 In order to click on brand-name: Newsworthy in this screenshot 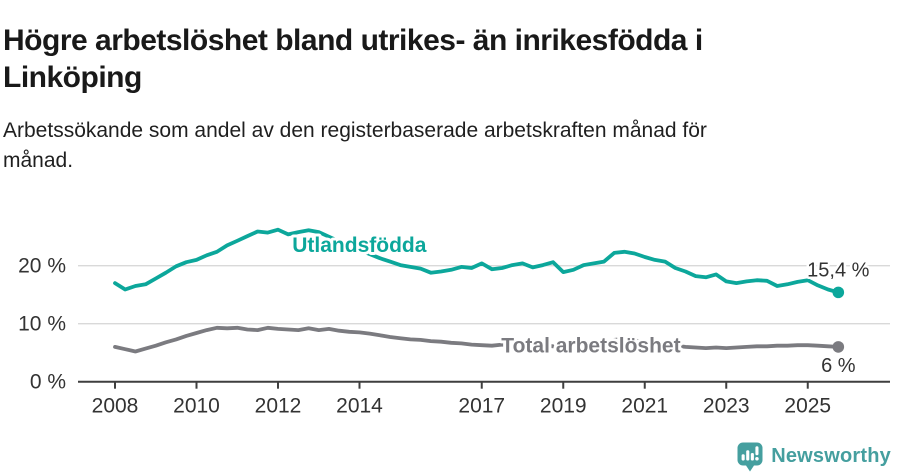, I will do `click(831, 456)`.